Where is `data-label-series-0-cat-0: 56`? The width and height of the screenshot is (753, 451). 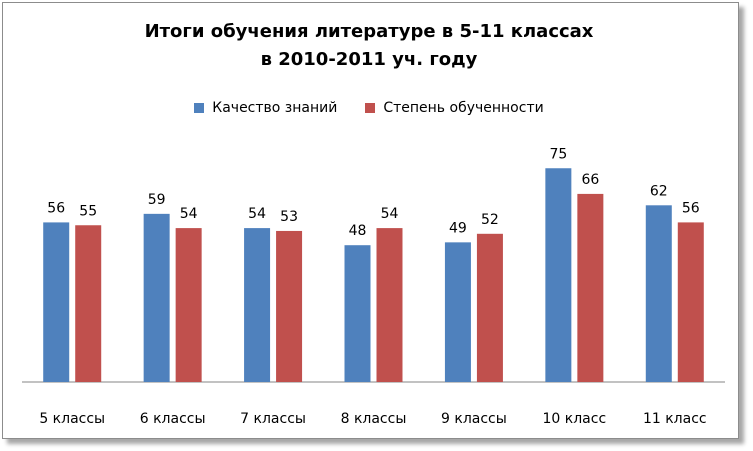 data-label-series-0-cat-0: 56 is located at coordinates (56, 208).